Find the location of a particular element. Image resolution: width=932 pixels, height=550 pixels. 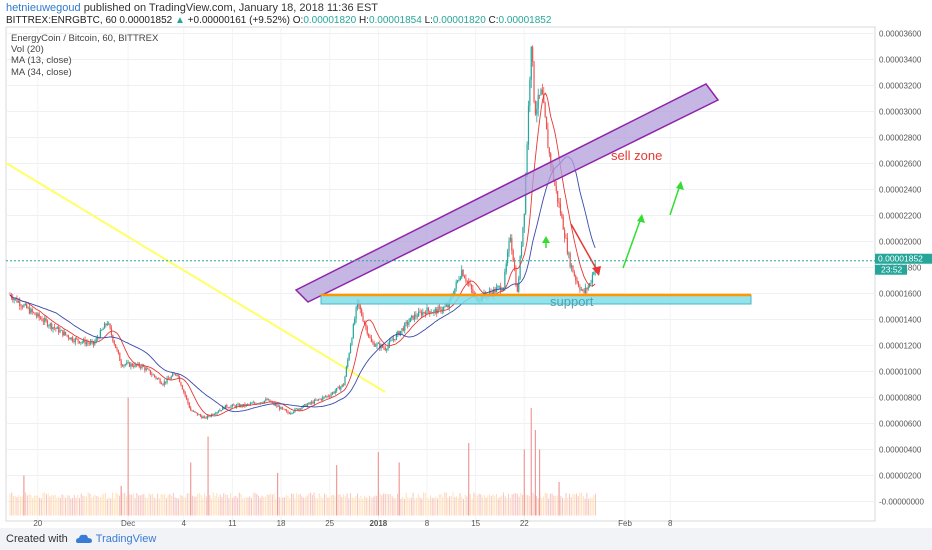

low-value: 0.00001820 is located at coordinates (459, 20).